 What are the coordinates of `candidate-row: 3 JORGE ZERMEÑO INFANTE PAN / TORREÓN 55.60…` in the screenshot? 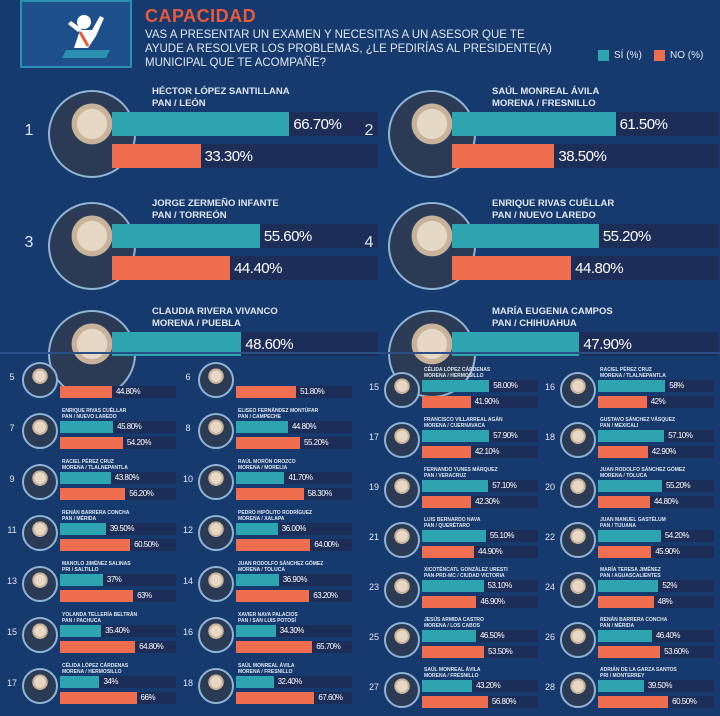 It's located at (198, 257).